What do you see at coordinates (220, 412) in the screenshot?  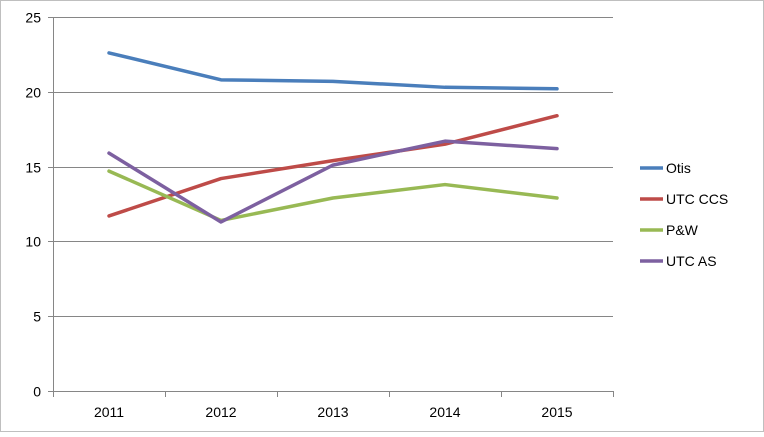 I see `x-tick-label: 2012` at bounding box center [220, 412].